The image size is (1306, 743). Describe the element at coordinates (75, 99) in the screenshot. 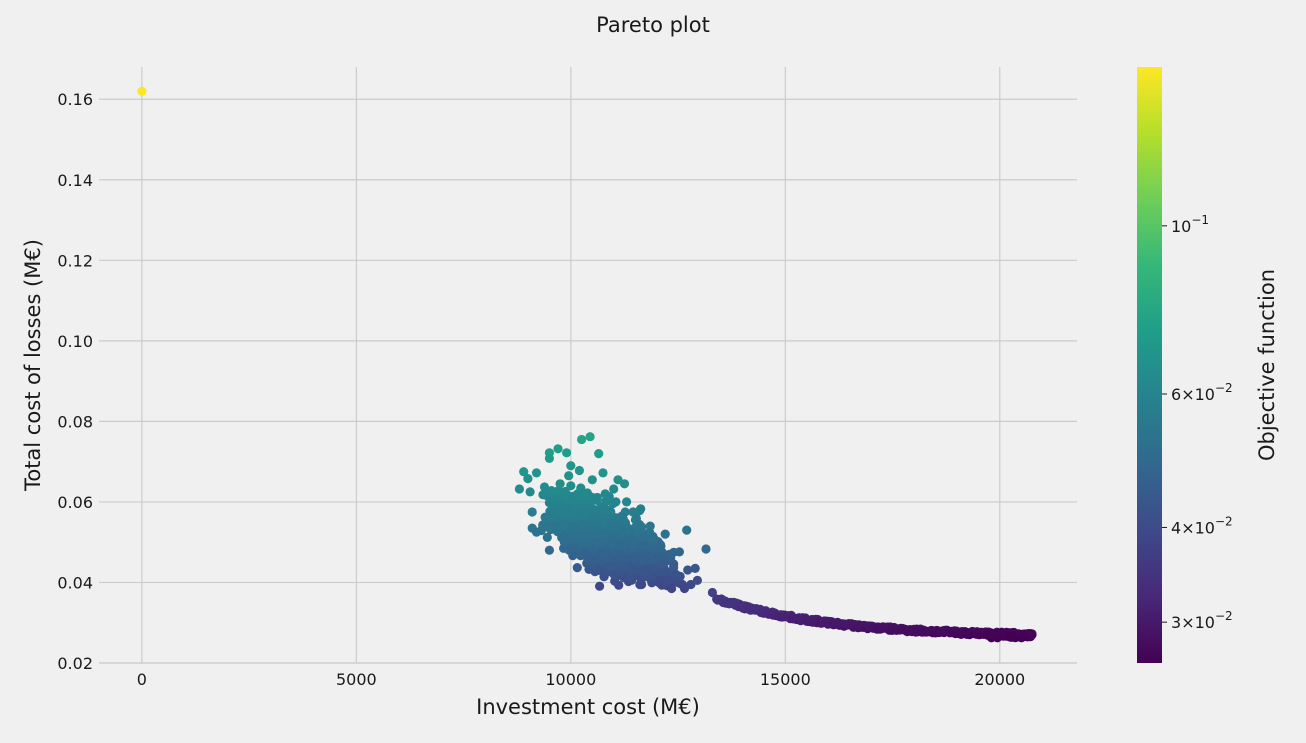

I see `y-tick-label: 0.16` at that location.